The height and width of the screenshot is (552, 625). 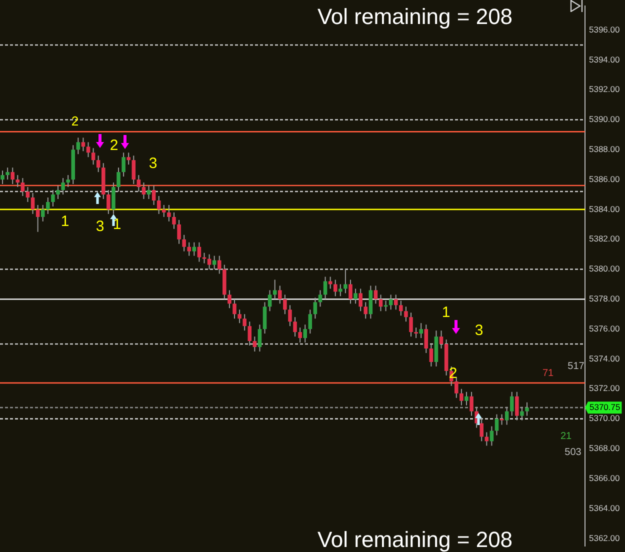 I want to click on y-tick-label: 5376.00, so click(x=604, y=328).